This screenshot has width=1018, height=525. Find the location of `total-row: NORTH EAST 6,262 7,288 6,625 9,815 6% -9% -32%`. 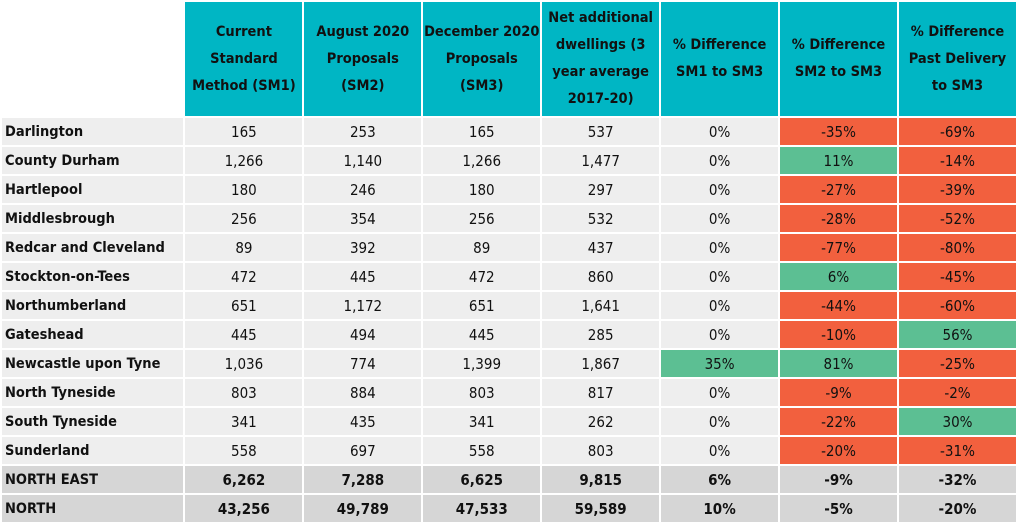

total-row: NORTH EAST 6,262 7,288 6,625 9,815 6% -9% -32% is located at coordinates (509, 479).